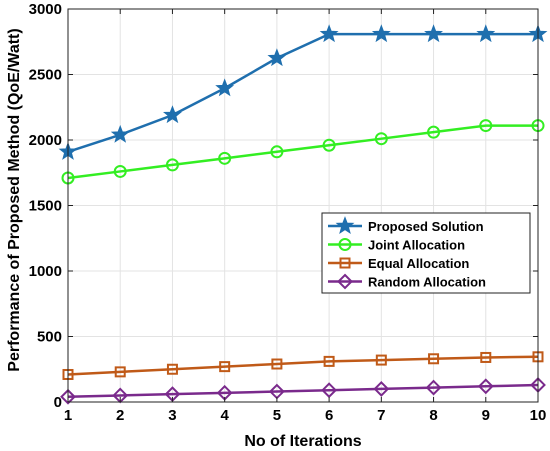 This screenshot has height=451, width=550. What do you see at coordinates (224, 415) in the screenshot?
I see `x-tick-label: 4` at bounding box center [224, 415].